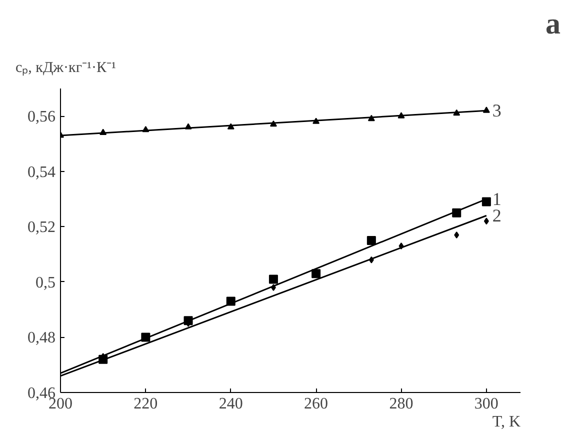 The height and width of the screenshot is (436, 579). I want to click on x-axis-title: T, K, so click(506, 422).